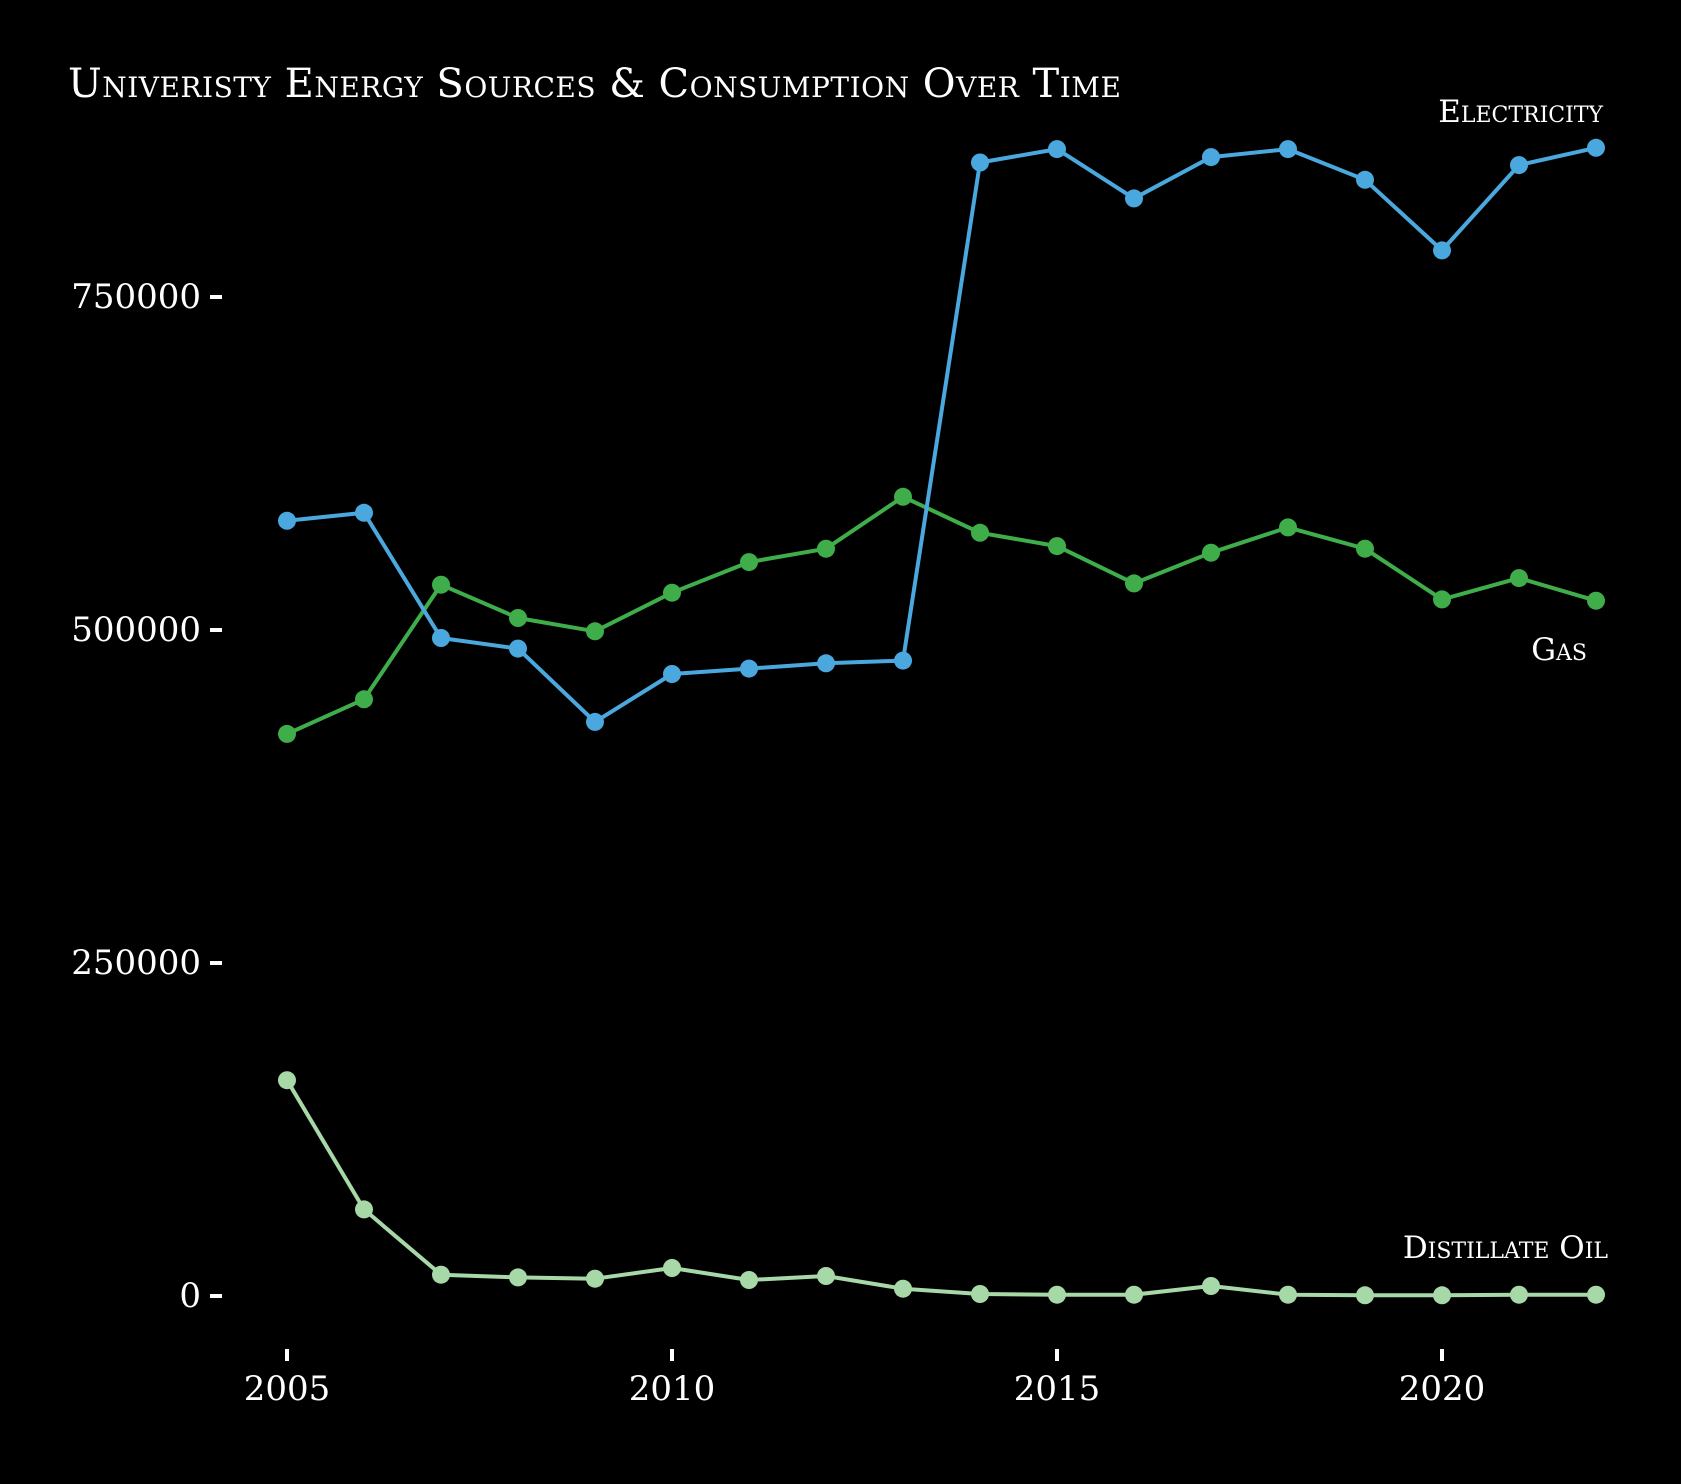 The image size is (1681, 1484). What do you see at coordinates (1520, 112) in the screenshot?
I see `series-label-electricity: Electricity` at bounding box center [1520, 112].